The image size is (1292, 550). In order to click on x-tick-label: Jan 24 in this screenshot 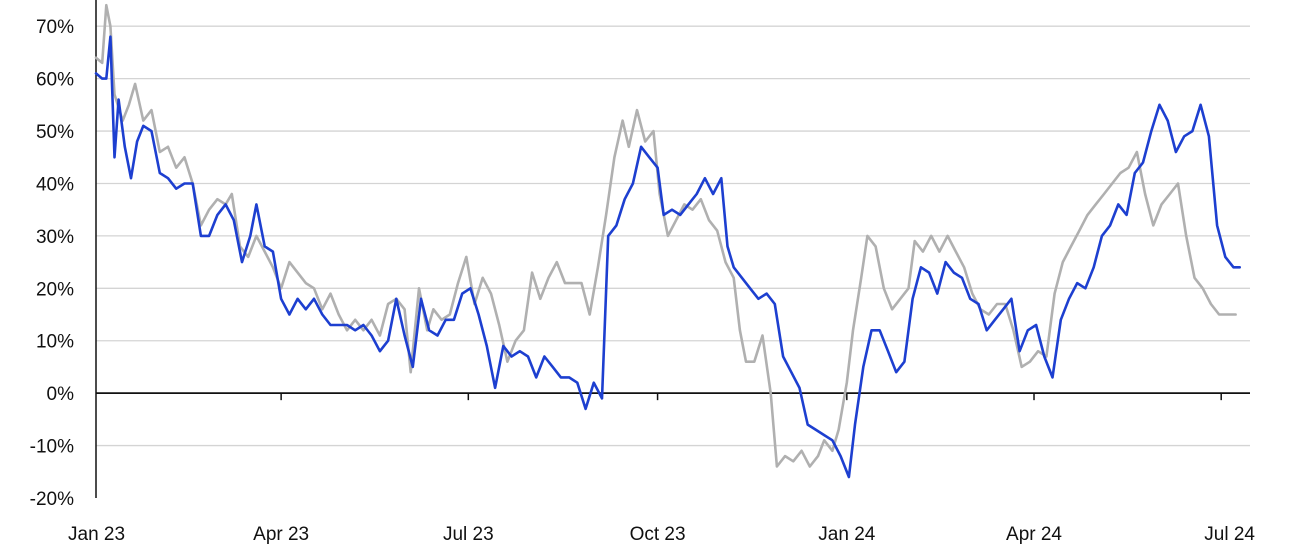, I will do `click(846, 534)`.